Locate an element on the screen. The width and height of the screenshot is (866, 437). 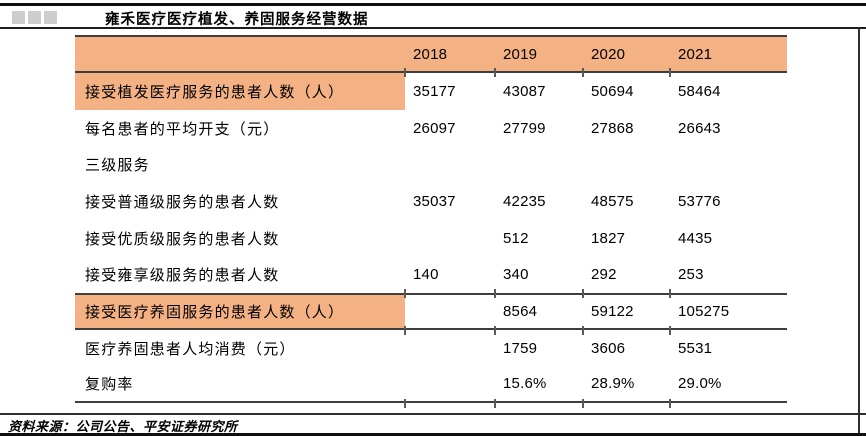
cell-2019: 43087 is located at coordinates (524, 91).